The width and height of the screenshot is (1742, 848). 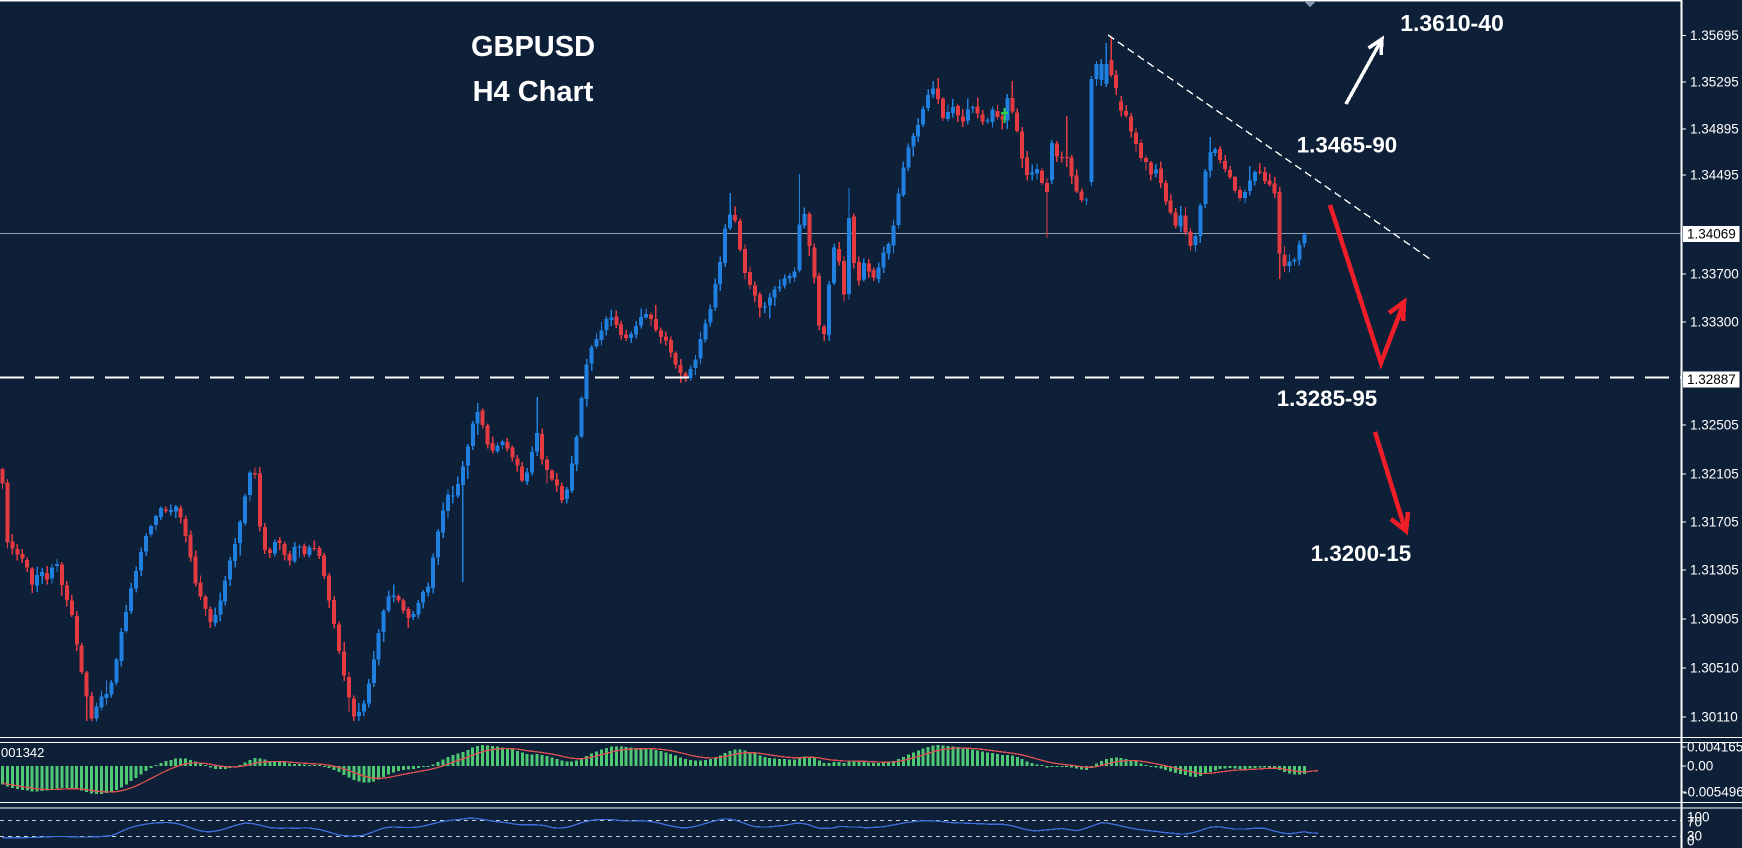 What do you see at coordinates (1714, 668) in the screenshot?
I see `svg-text: 1.30510` at bounding box center [1714, 668].